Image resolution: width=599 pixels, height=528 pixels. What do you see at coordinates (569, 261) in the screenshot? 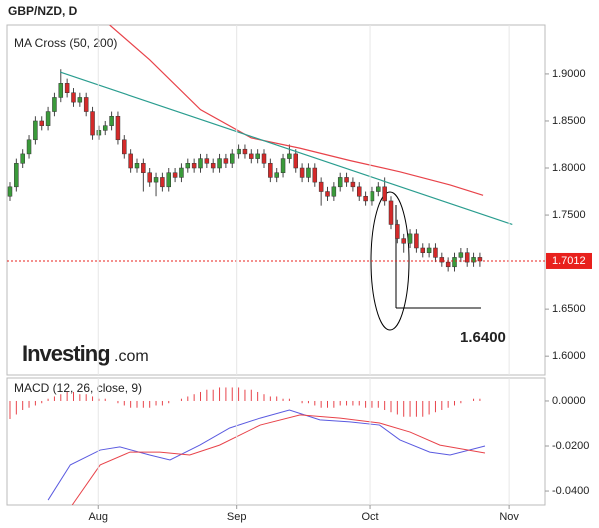
I see `last-price-label: 1.7012` at bounding box center [569, 261].